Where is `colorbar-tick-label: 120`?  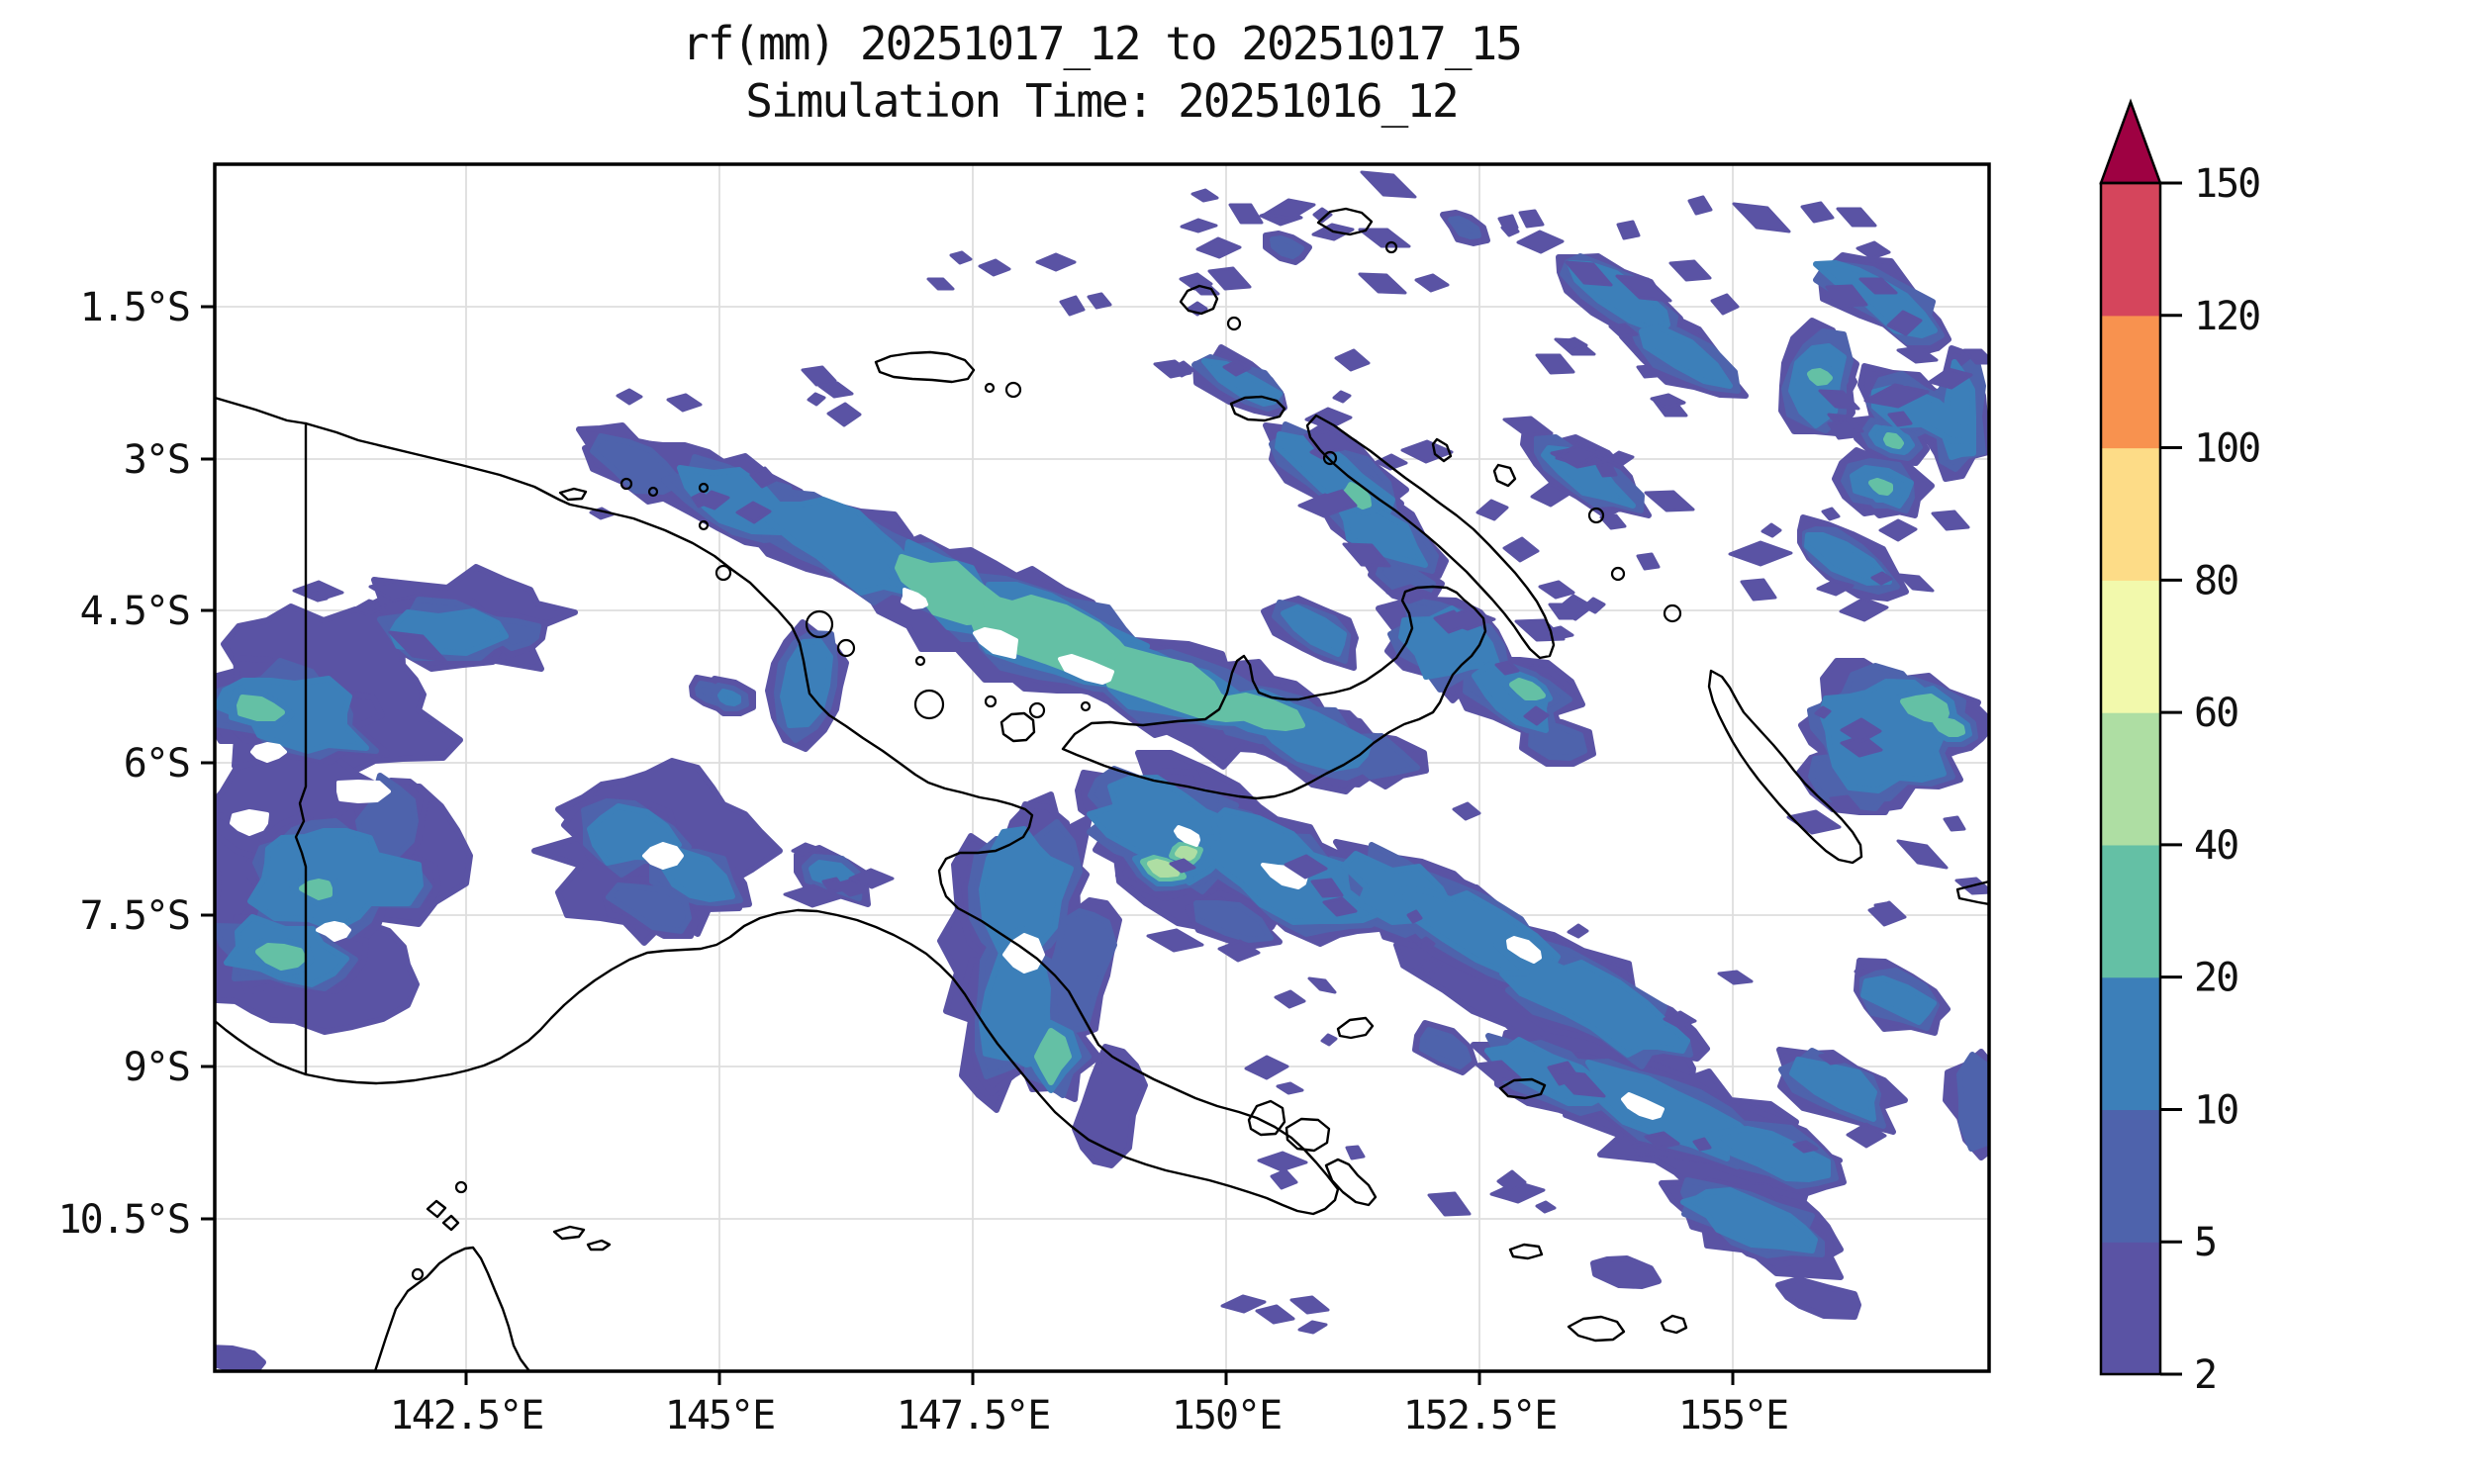 colorbar-tick-label: 120 is located at coordinates (2226, 316).